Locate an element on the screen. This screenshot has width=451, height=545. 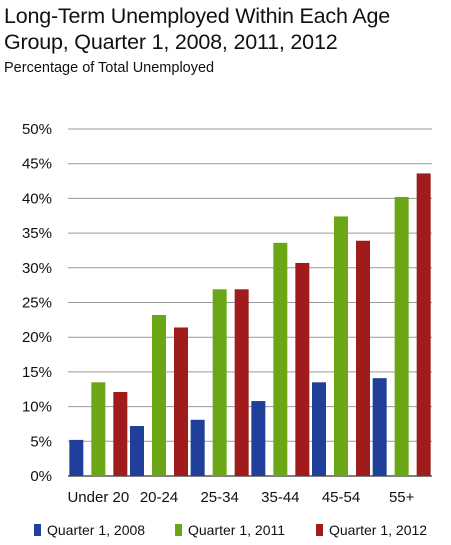
y-tick-label: 50% is located at coordinates (37, 129).